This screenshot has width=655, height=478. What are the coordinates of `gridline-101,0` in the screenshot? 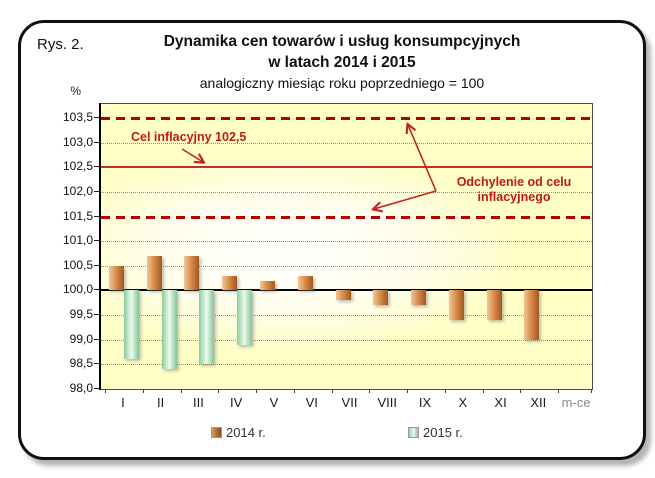 It's located at (346, 242).